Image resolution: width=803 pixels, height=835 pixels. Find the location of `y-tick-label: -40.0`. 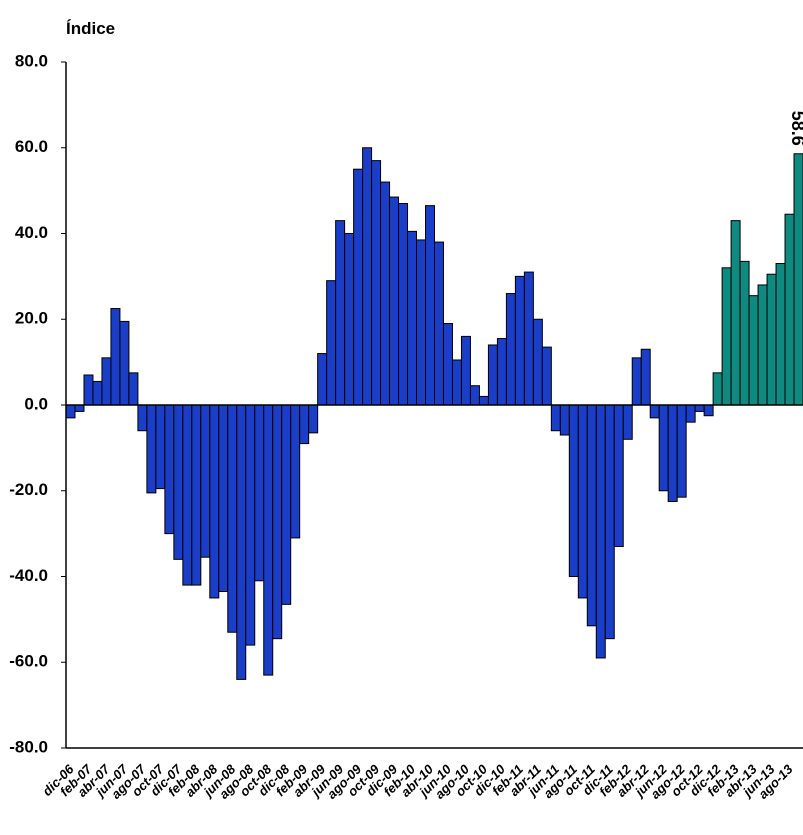

y-tick-label: -40.0 is located at coordinates (28, 575).